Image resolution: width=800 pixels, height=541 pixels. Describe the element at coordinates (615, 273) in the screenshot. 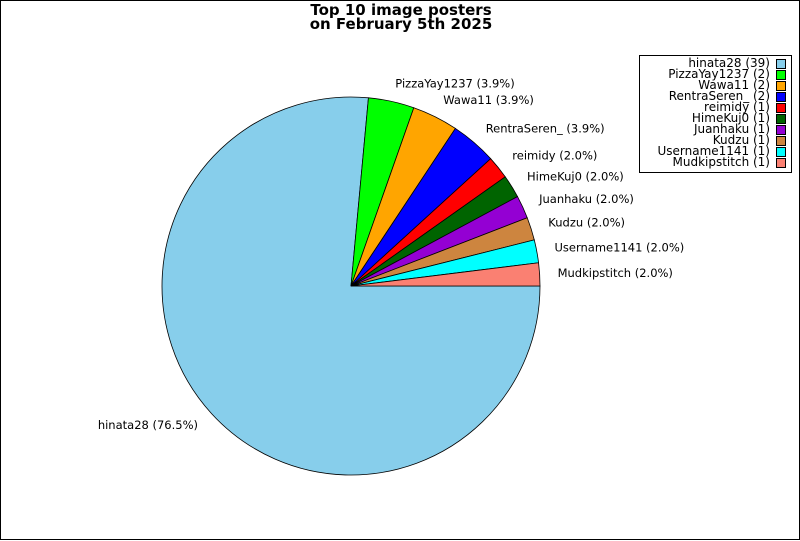

I see `slice-label-mudkipstitch: Mudkipstitch (2.0%)` at that location.